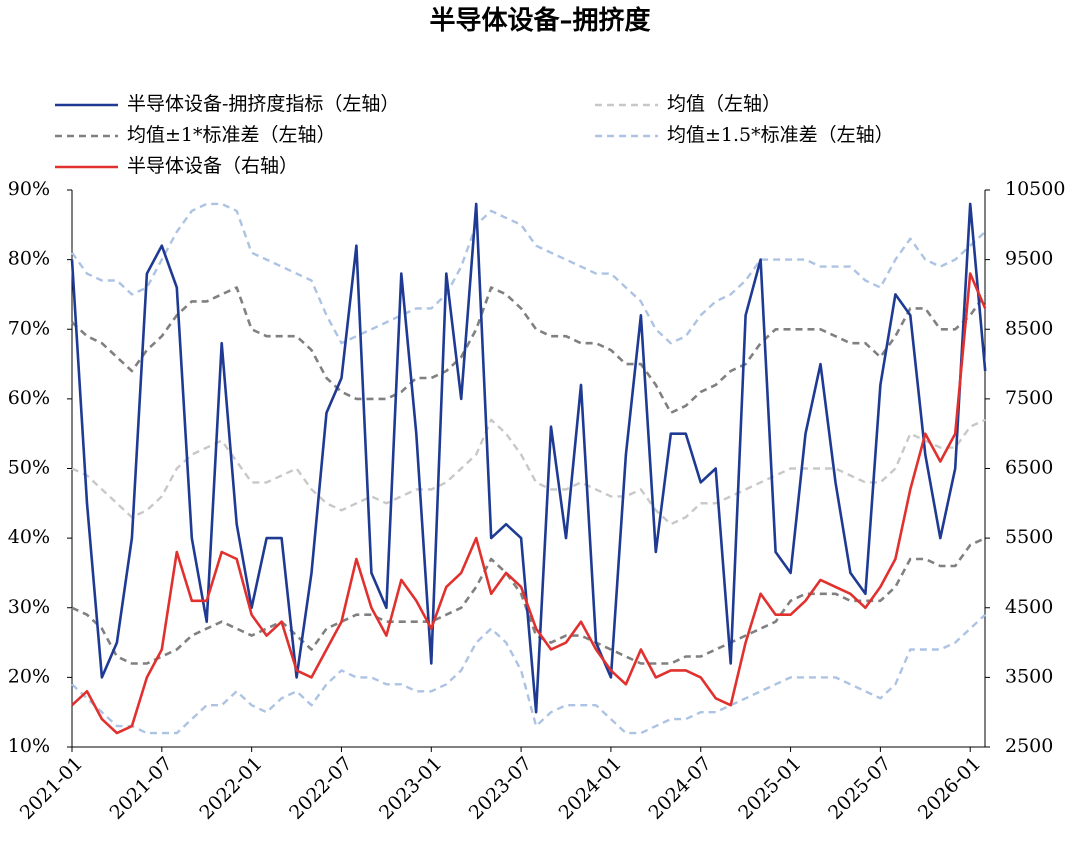  What do you see at coordinates (780, 135) in the screenshot?
I see `legend-label: 均值±1.5*标准差（左轴）` at bounding box center [780, 135].